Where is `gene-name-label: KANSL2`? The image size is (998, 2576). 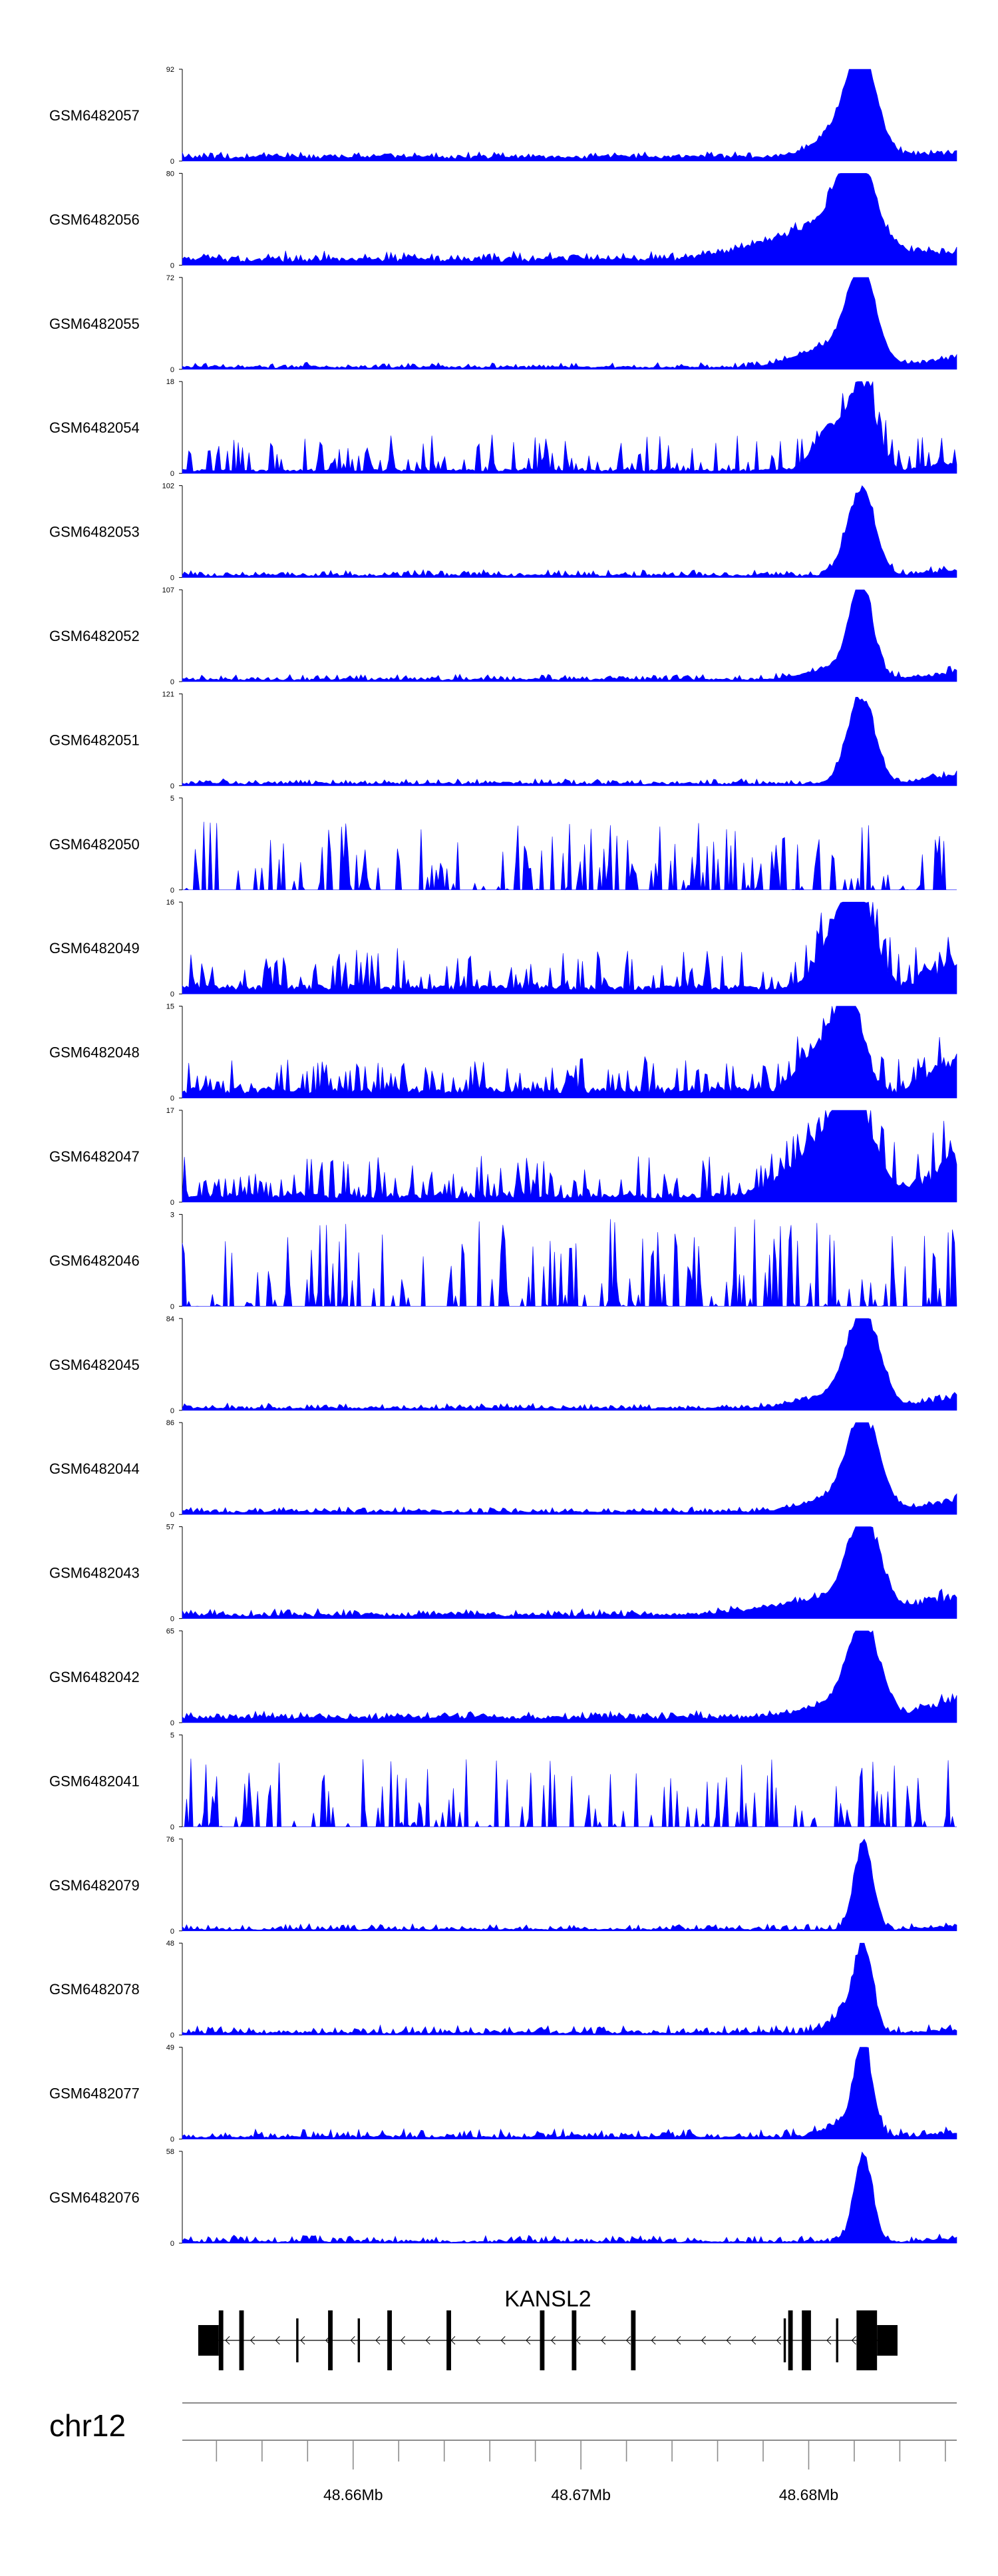
gene-name-label: KANSL2 is located at coordinates (547, 2299).